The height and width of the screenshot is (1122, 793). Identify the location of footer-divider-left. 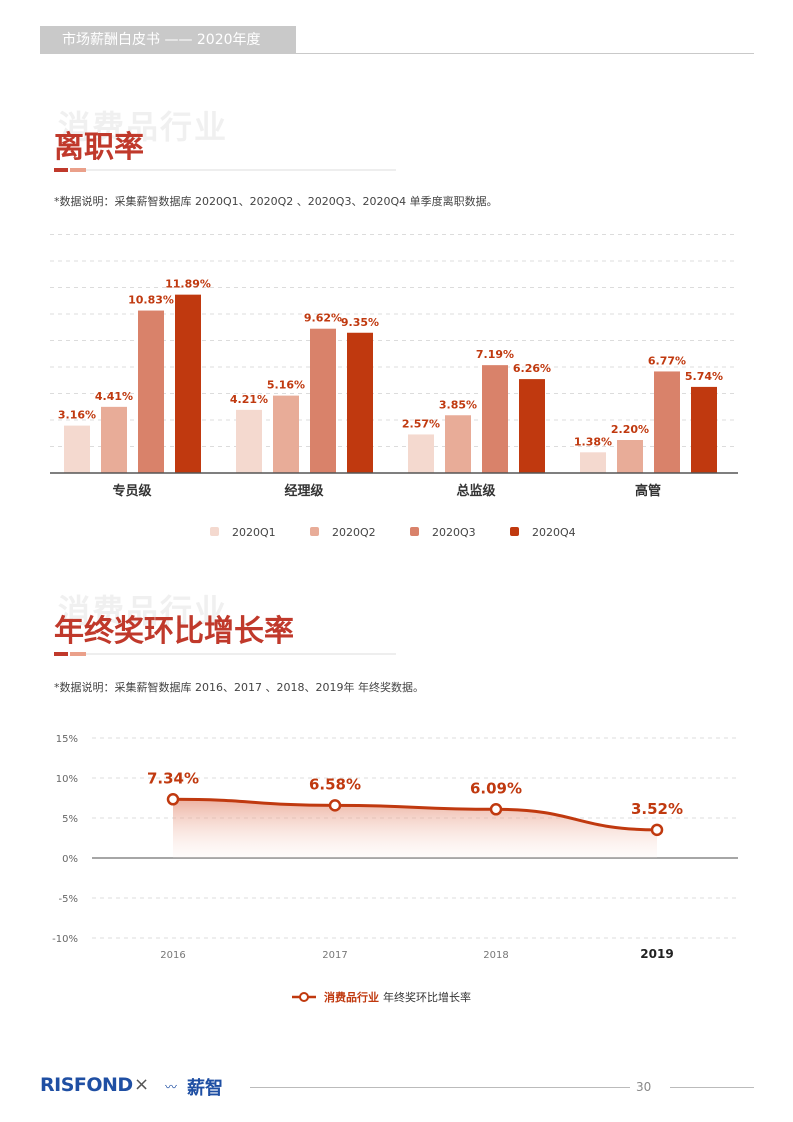
(440, 1087).